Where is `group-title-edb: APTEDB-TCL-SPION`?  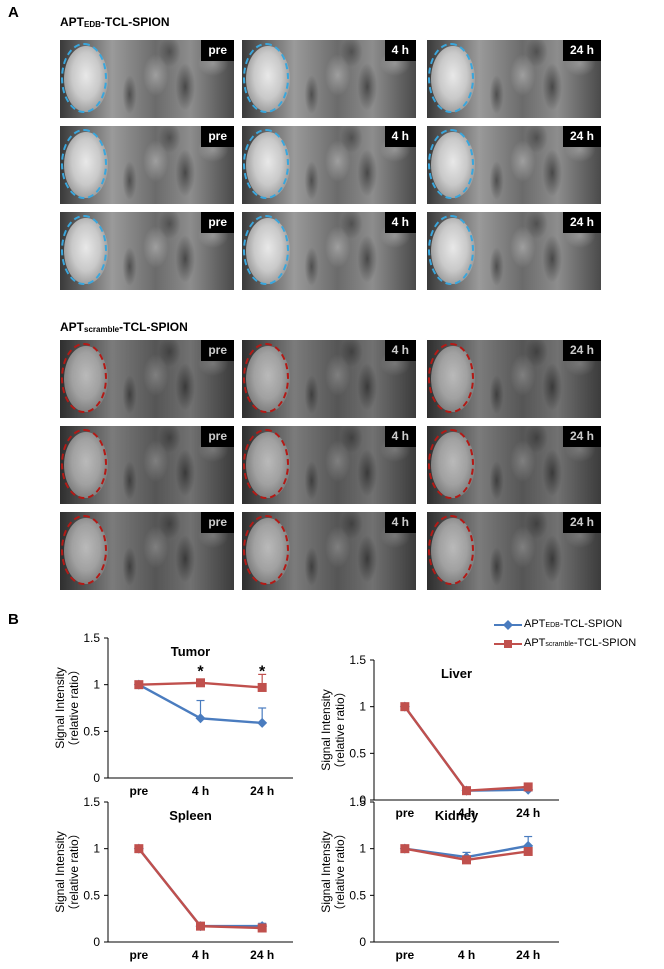
group-title-edb: APTEDB-TCL-SPION is located at coordinates (115, 22).